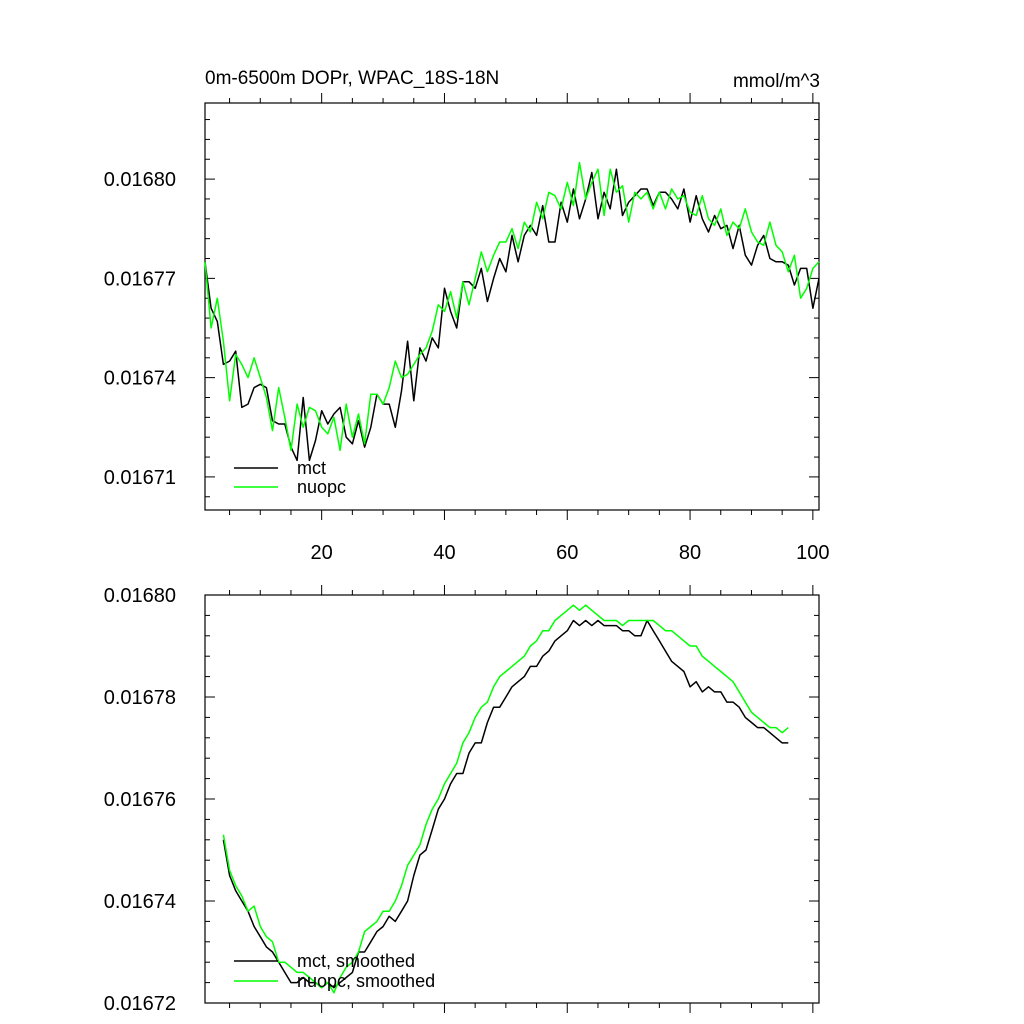 The image size is (1024, 1024). I want to click on y-tick-label: 0.01671, so click(140, 478).